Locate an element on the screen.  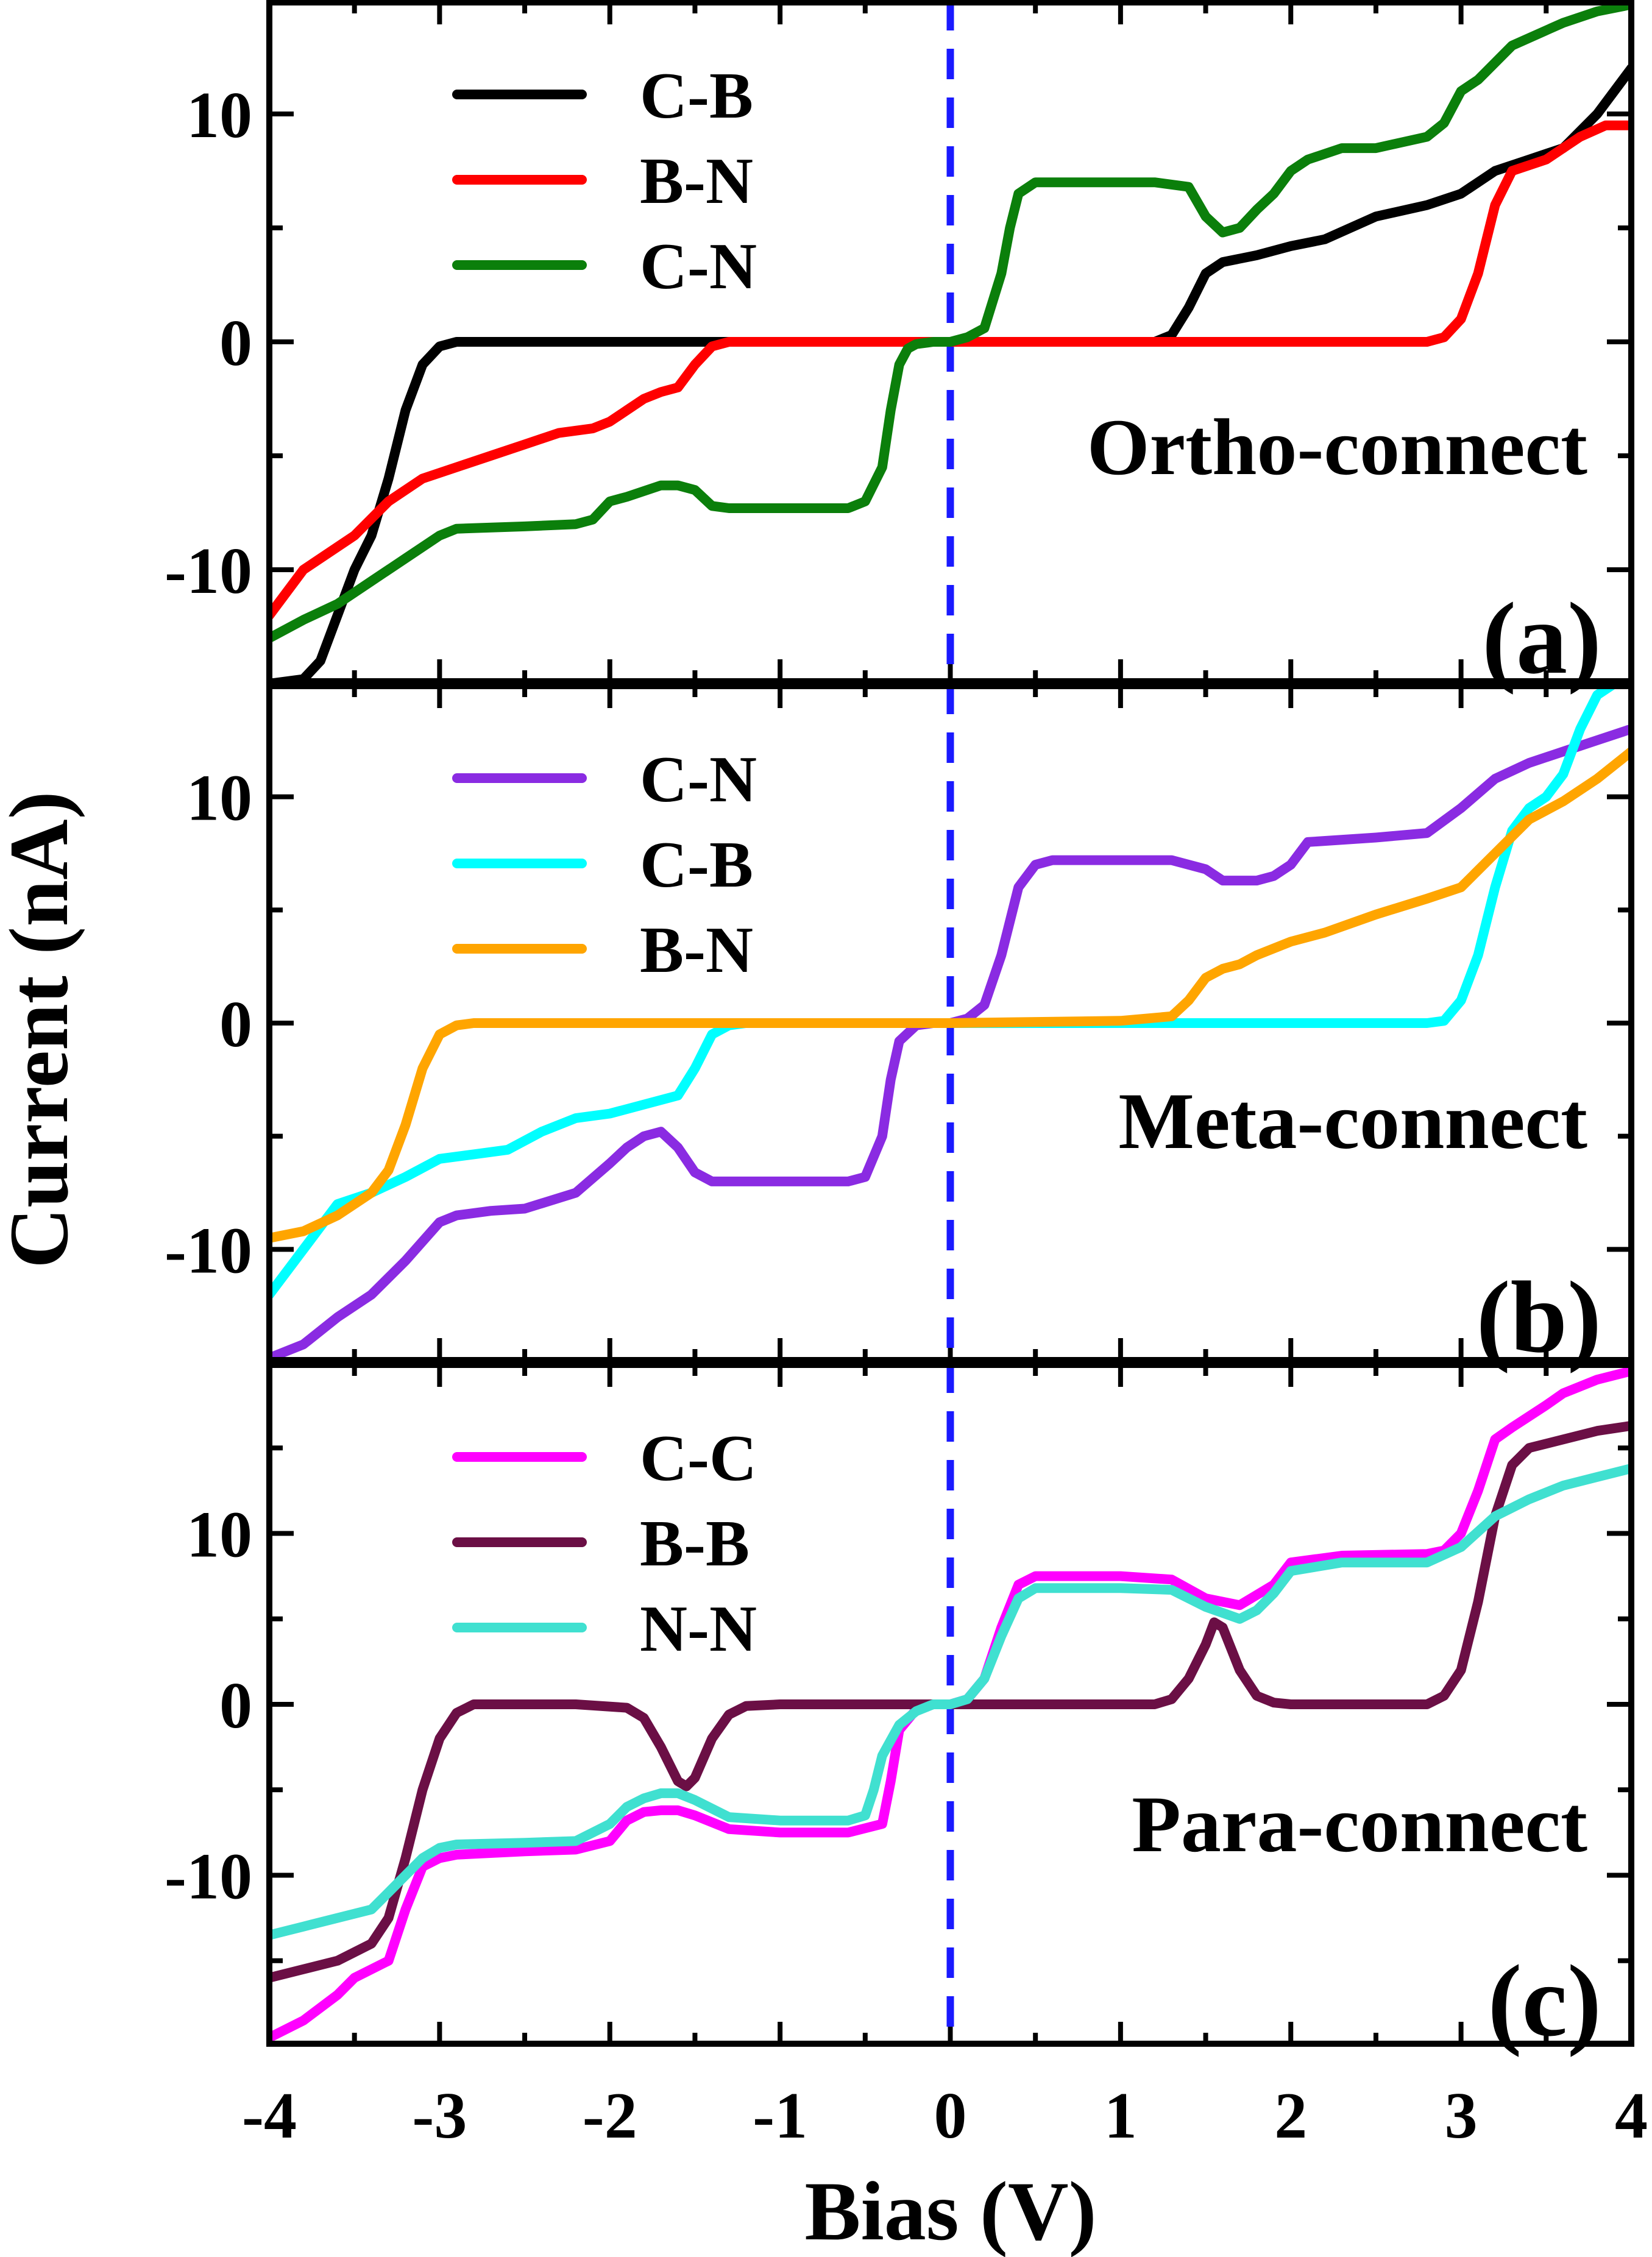
panel-tag: (c) is located at coordinates (1544, 2001).